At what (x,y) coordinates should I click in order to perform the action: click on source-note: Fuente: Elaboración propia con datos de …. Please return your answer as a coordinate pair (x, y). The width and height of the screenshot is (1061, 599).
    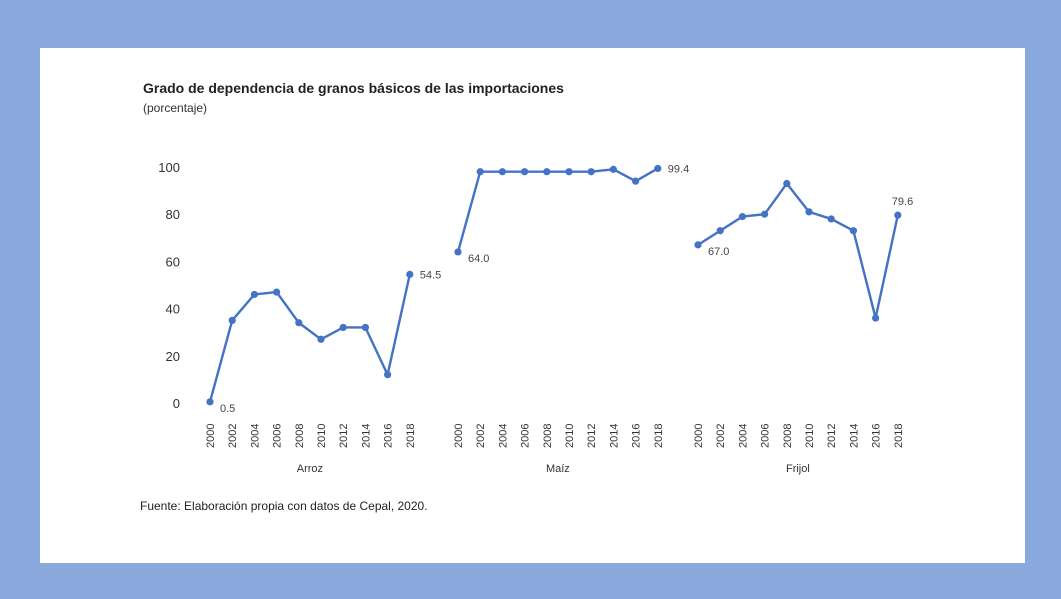
    Looking at the image, I should click on (284, 506).